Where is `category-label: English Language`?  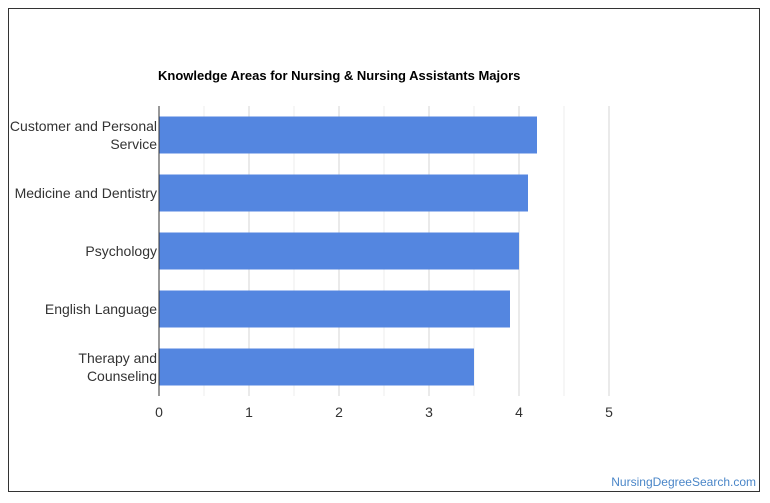 category-label: English Language is located at coordinates (101, 309).